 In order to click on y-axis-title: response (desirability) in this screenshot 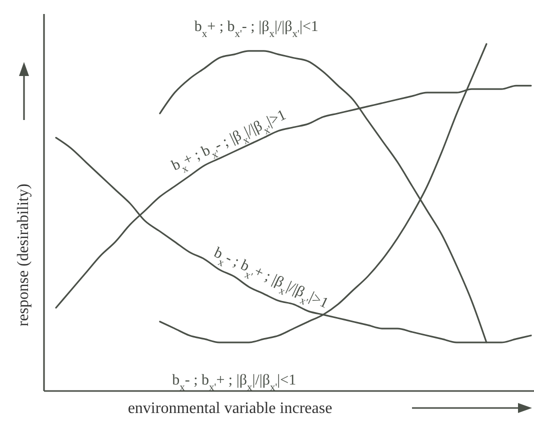, I will do `click(23, 255)`.